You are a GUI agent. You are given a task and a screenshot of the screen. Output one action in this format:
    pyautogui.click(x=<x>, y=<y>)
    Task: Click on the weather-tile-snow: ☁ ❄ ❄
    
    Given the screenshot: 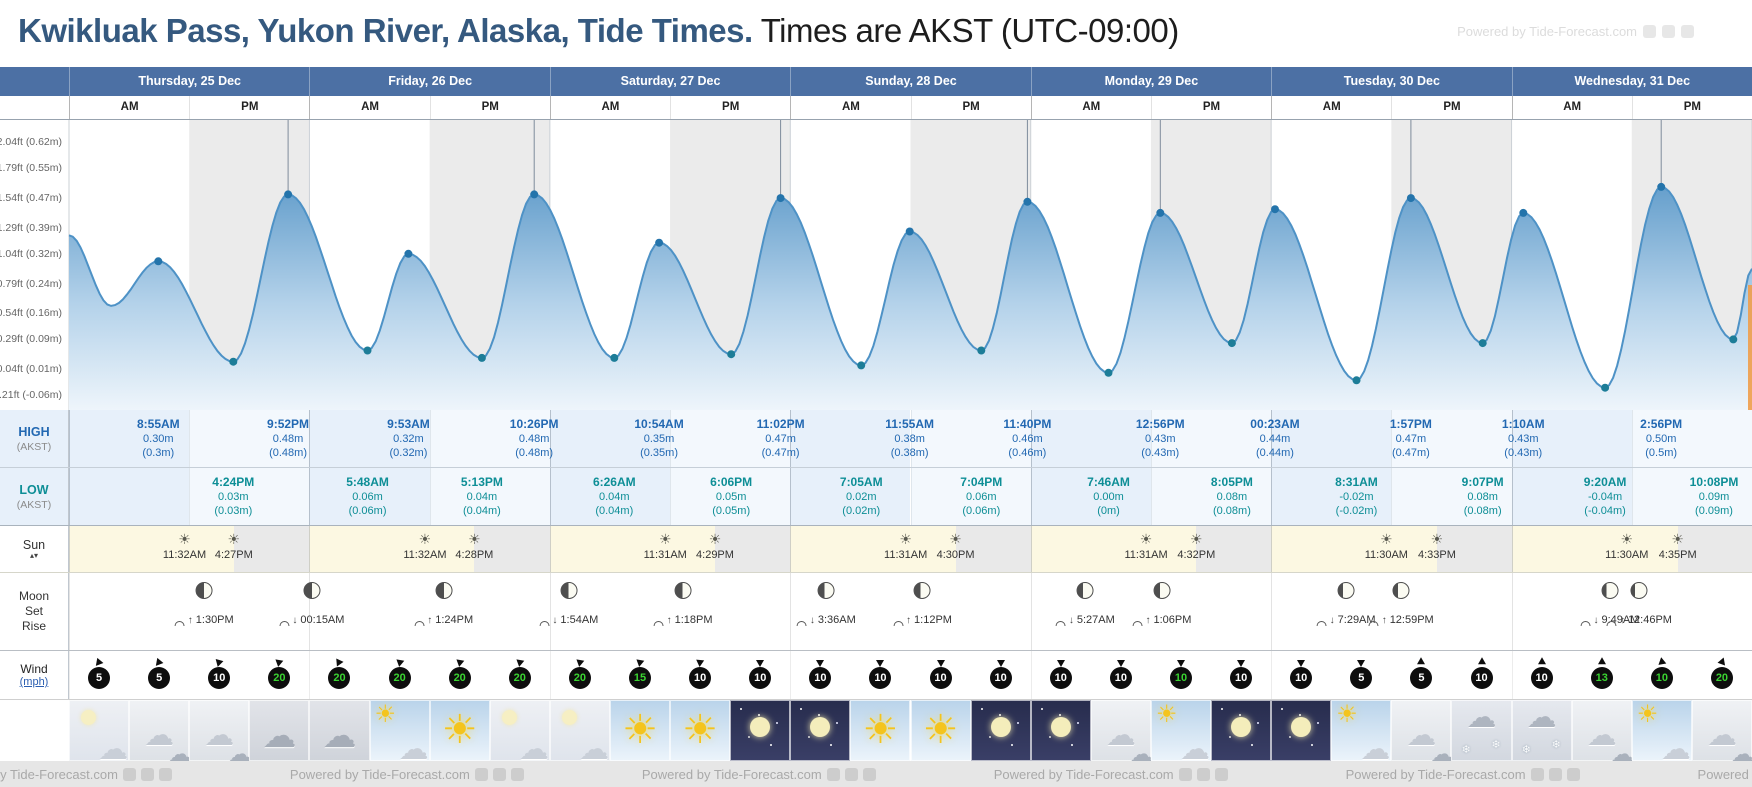 What is the action you would take?
    pyautogui.click(x=1541, y=730)
    